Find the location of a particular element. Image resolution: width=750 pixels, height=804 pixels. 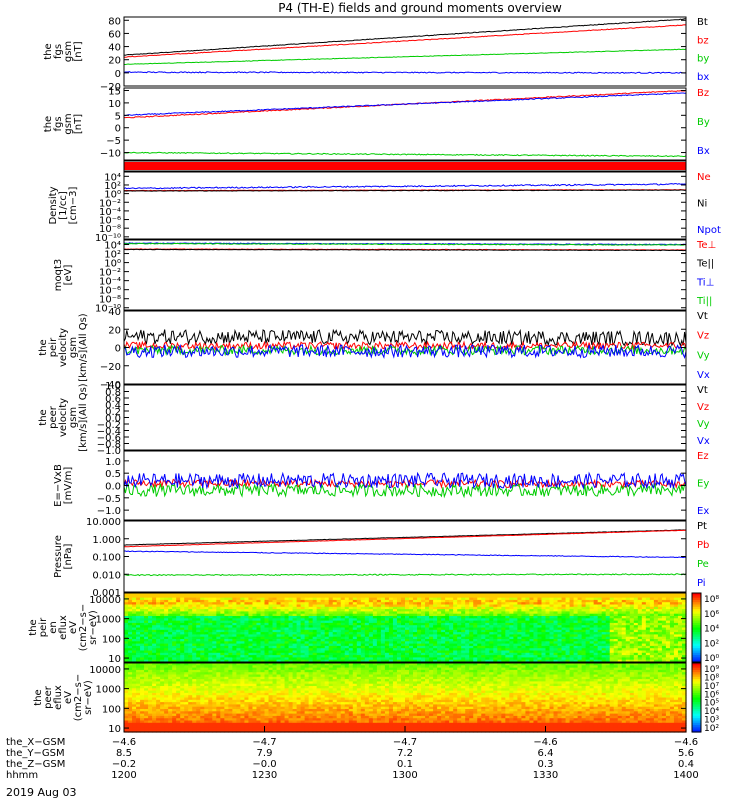

legend-label: Ti⊥ is located at coordinates (705, 282).